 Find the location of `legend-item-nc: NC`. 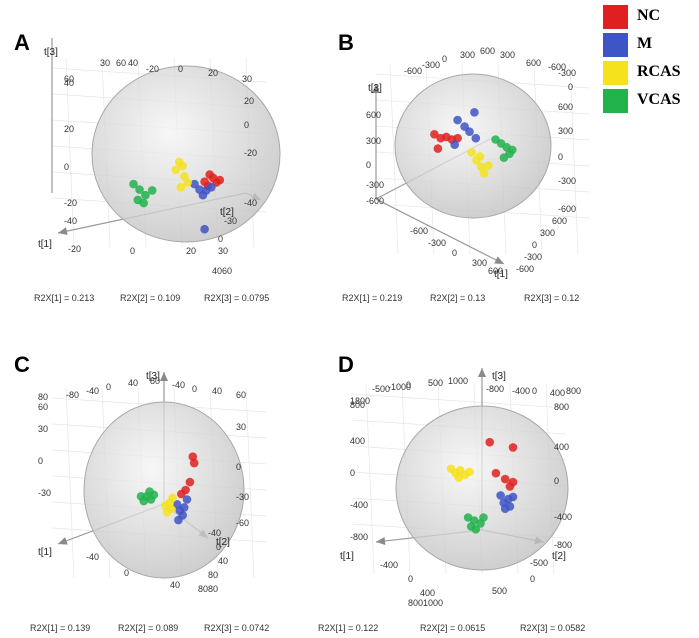

legend-item-nc: NC is located at coordinates (651, 18).